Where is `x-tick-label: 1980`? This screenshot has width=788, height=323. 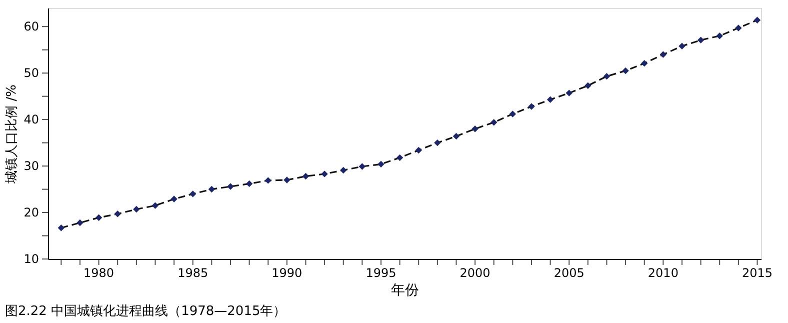
x-tick-label: 1980 is located at coordinates (99, 273).